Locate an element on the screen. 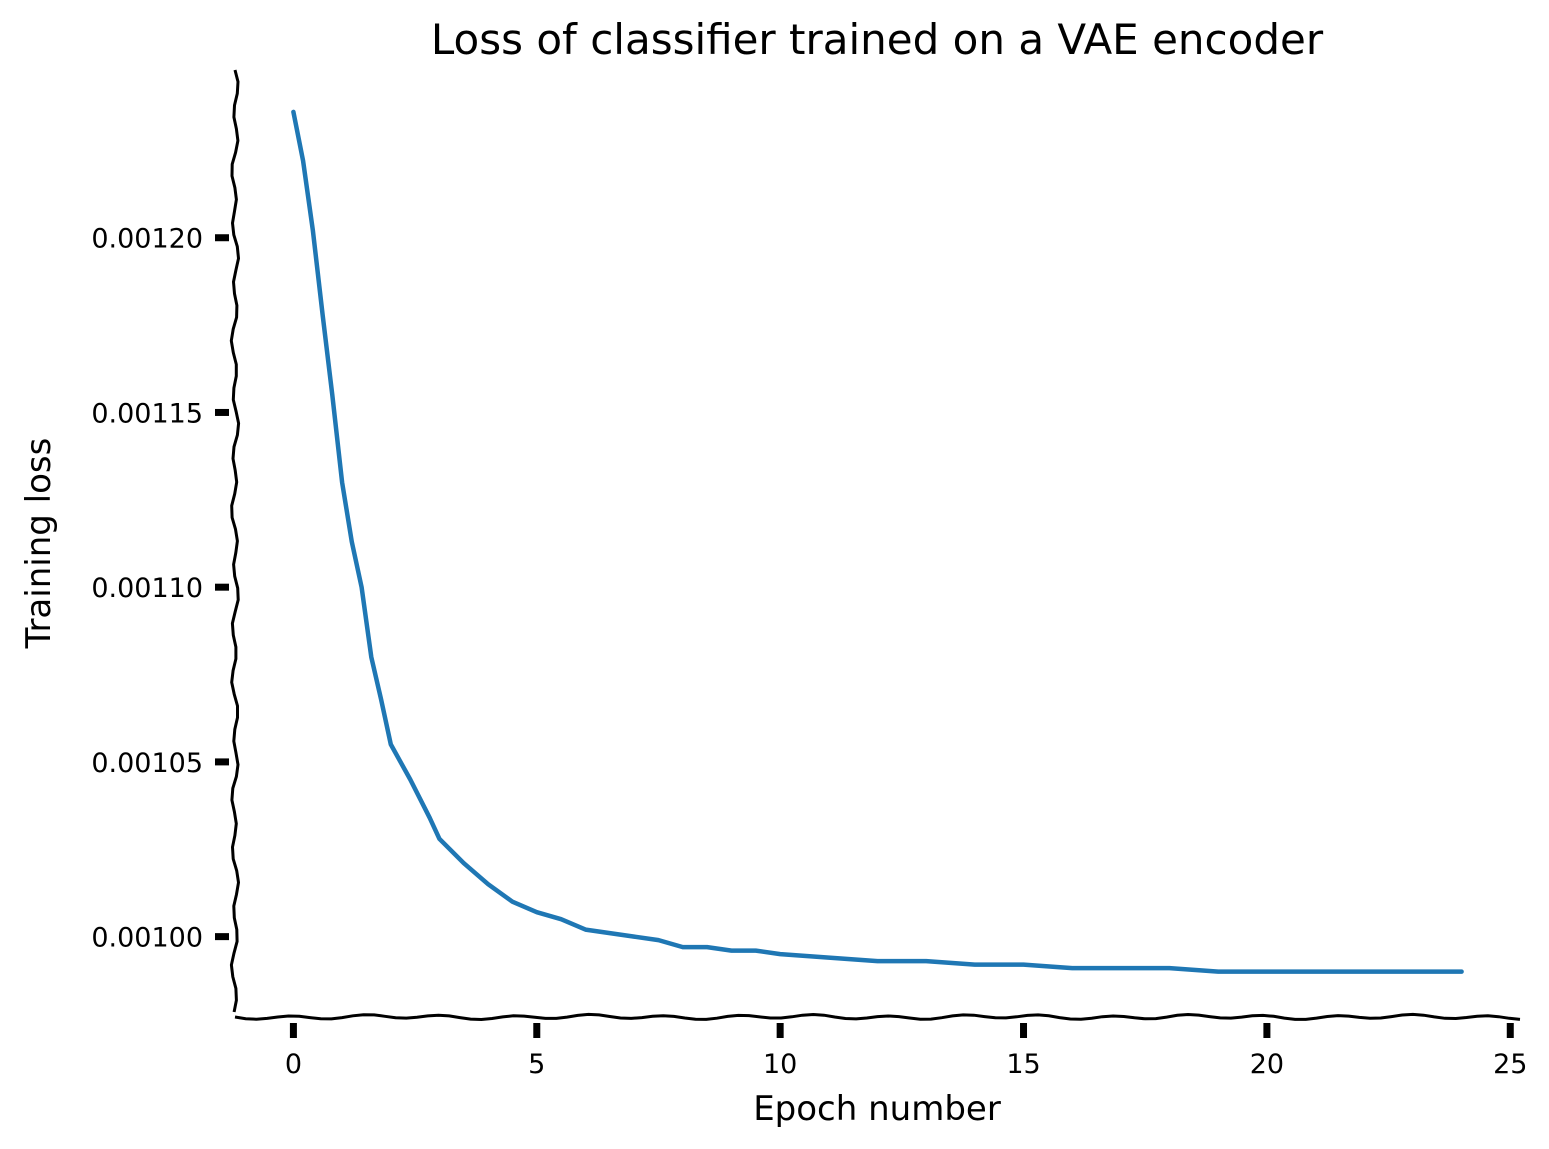  x-tick-label: 5 is located at coordinates (536, 1064).